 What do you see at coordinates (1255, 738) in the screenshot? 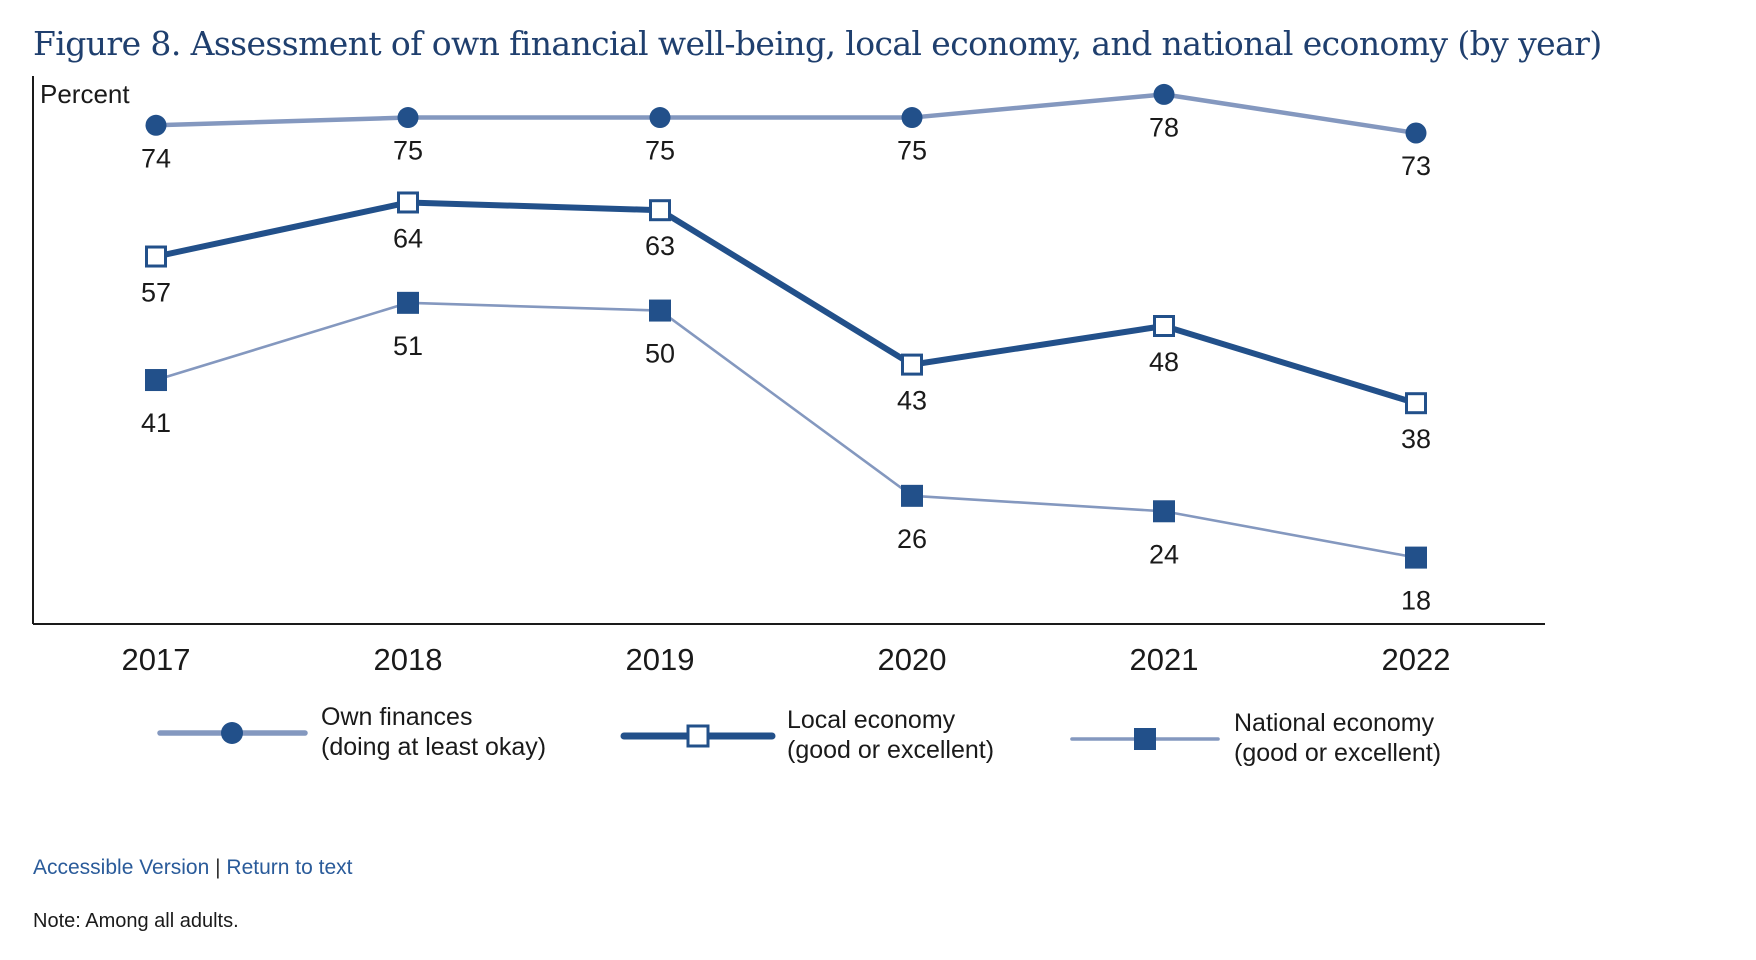
I see `legend-item-3: National economy(good or excellent)` at bounding box center [1255, 738].